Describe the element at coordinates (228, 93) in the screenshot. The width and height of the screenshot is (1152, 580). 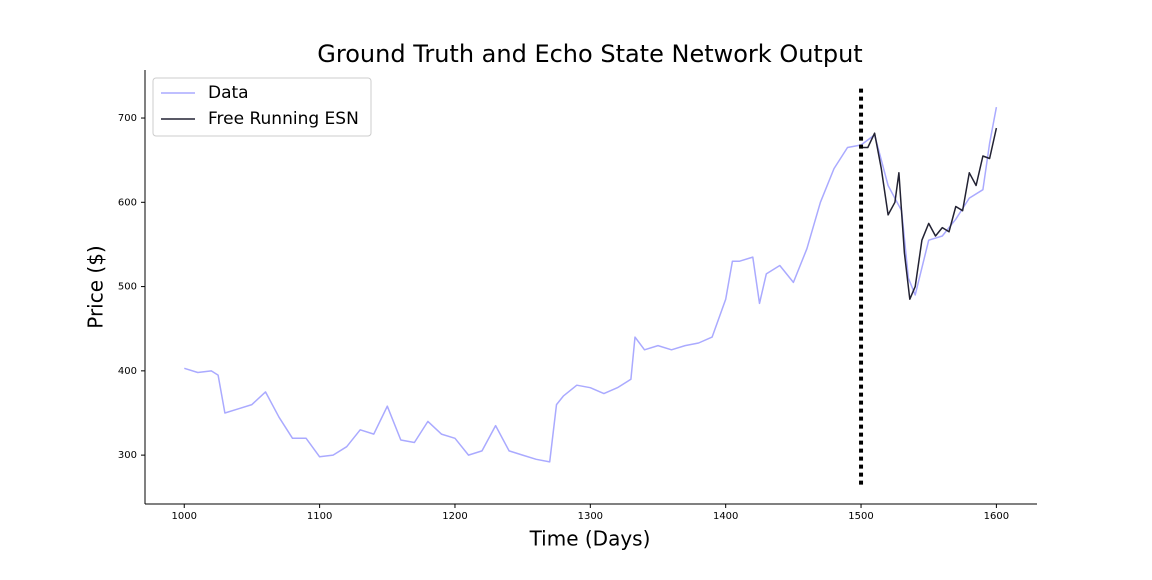
I see `legend-label: Data` at that location.